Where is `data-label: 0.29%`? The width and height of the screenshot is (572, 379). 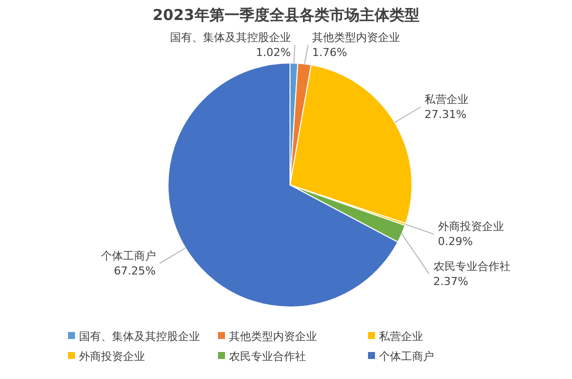 data-label: 0.29% is located at coordinates (455, 241).